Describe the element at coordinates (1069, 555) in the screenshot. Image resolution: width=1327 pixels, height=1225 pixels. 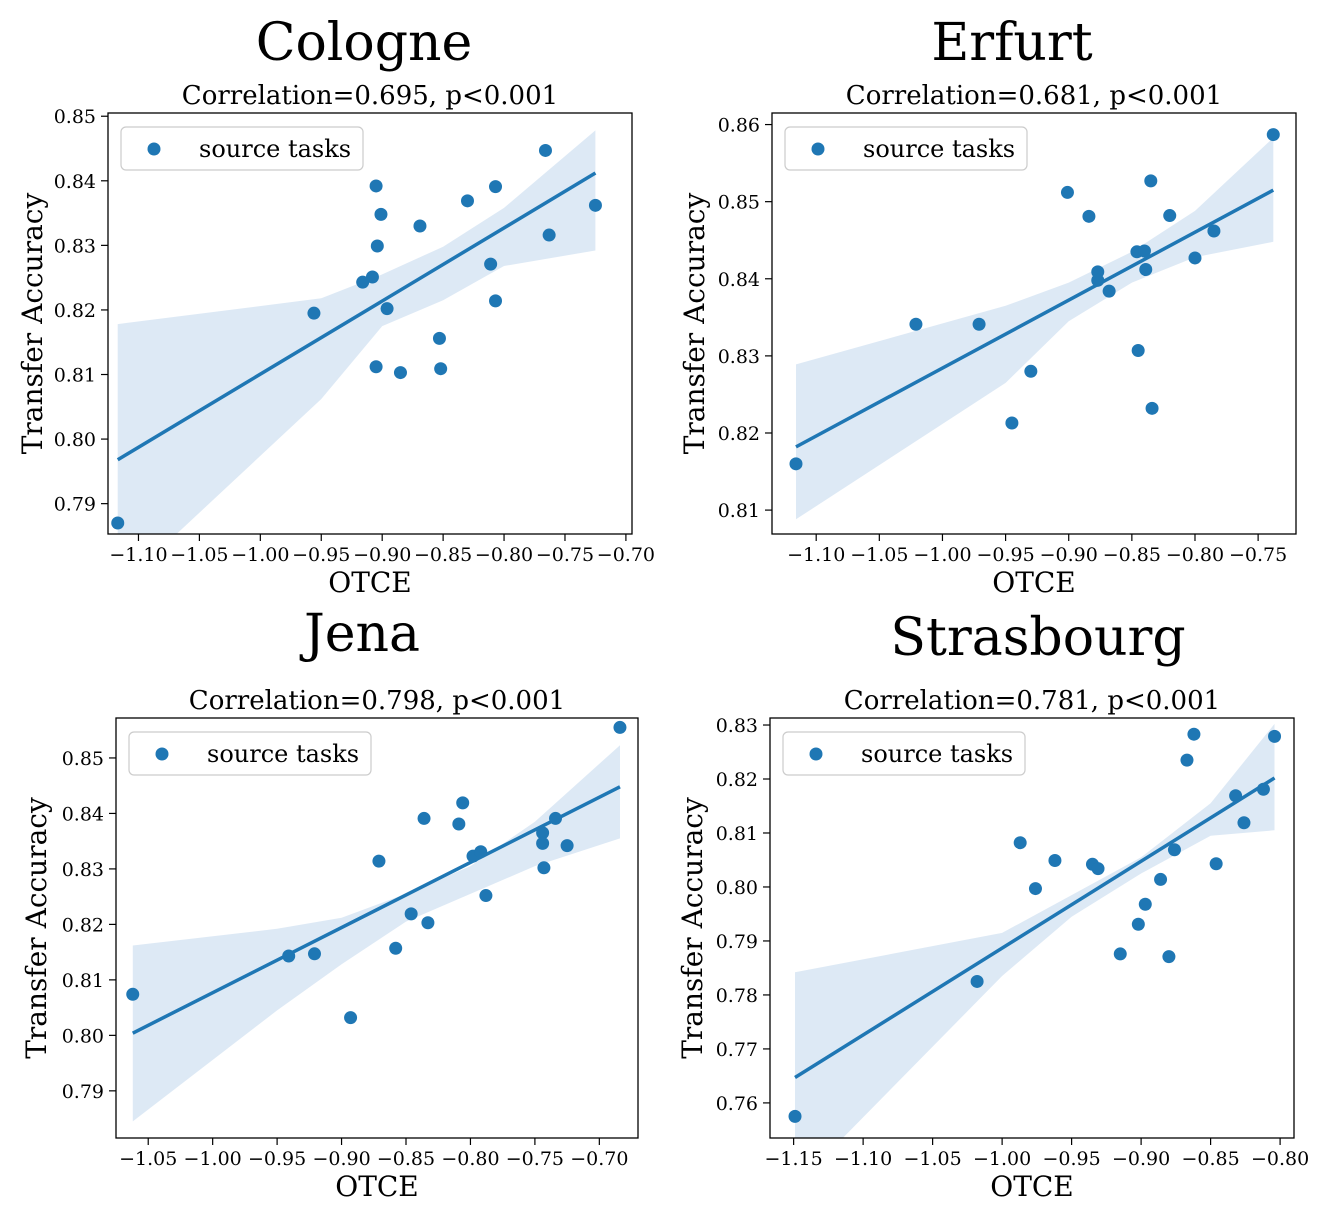
I see `x-tick-label: −0.90` at that location.